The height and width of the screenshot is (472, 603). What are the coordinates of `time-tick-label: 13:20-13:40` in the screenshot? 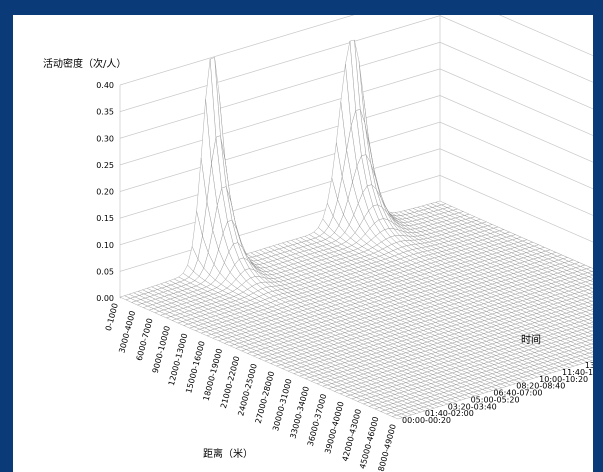 It's located at (589, 365).